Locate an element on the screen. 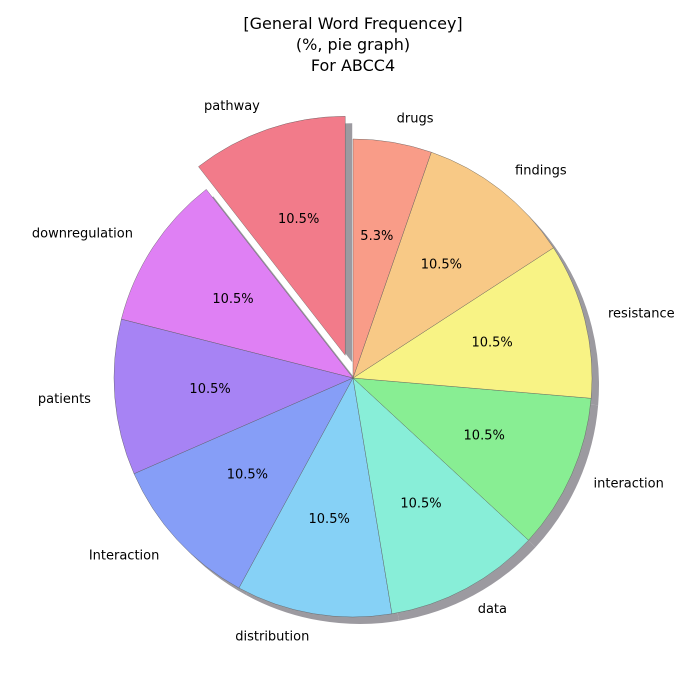 The height and width of the screenshot is (700, 700). chart-title-line-3: For ABCC4 is located at coordinates (353, 65).